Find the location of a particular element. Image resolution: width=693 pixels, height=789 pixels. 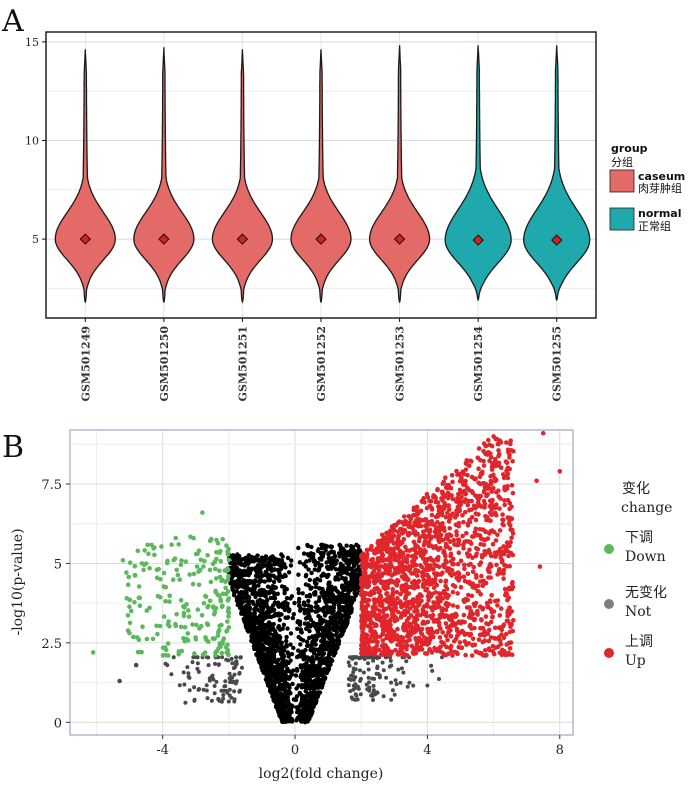

legend-label-not: Not is located at coordinates (638, 612).